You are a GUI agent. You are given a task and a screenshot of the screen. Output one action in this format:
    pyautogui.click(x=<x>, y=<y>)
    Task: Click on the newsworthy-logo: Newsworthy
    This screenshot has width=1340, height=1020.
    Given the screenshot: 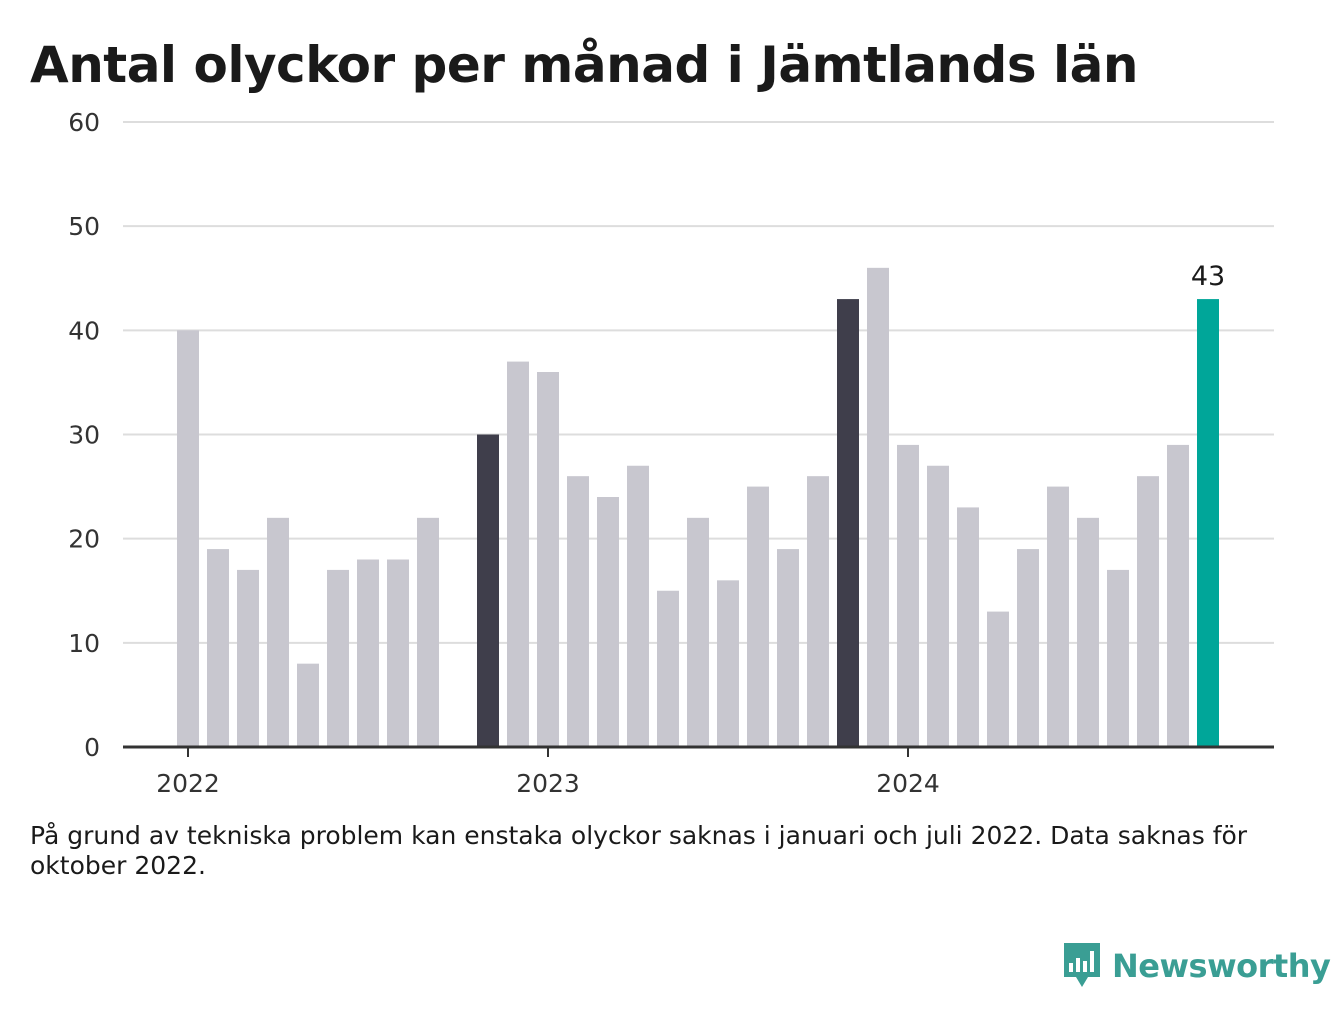 What is the action you would take?
    pyautogui.click(x=1196, y=966)
    